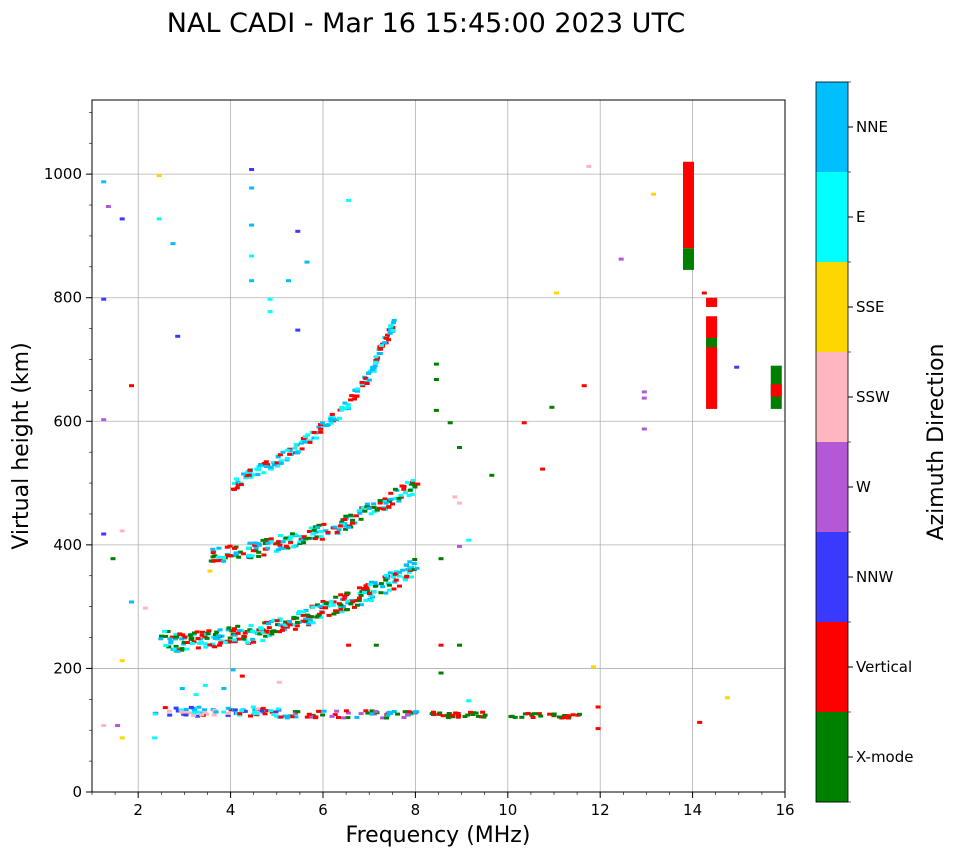  What do you see at coordinates (67, 668) in the screenshot?
I see `y-tick-label: 200` at bounding box center [67, 668].